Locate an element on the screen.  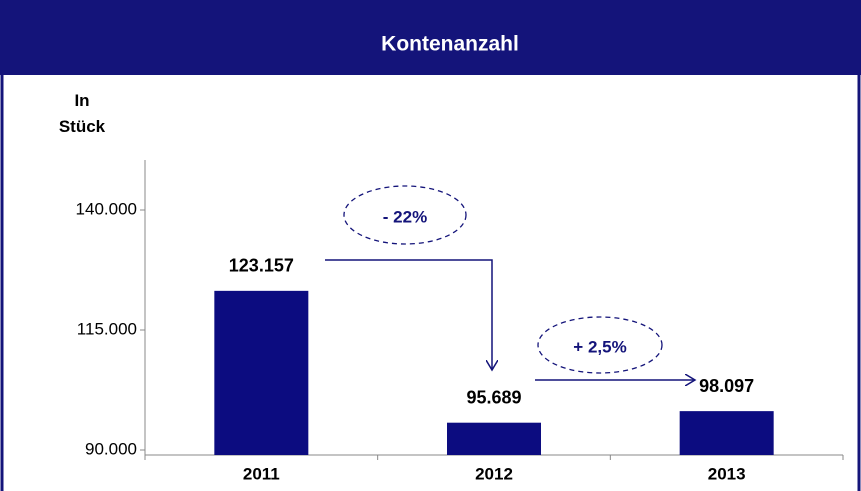
y-tick-label: 115.000 is located at coordinates (107, 328).